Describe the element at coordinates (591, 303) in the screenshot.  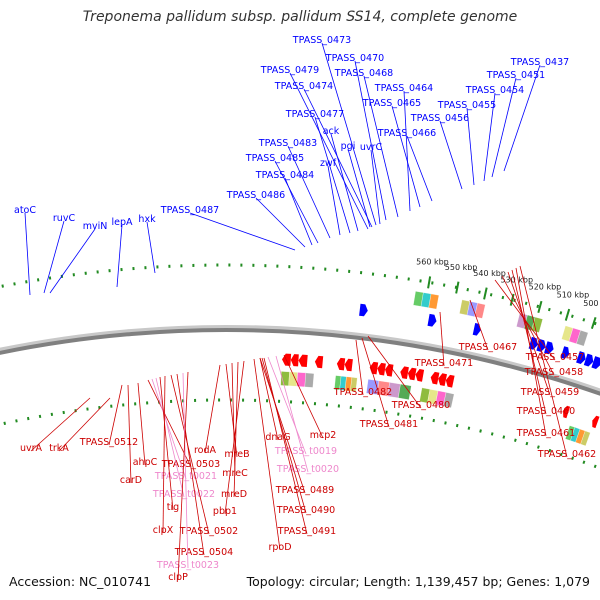
I see `scale-label: 500 kbp` at that location.